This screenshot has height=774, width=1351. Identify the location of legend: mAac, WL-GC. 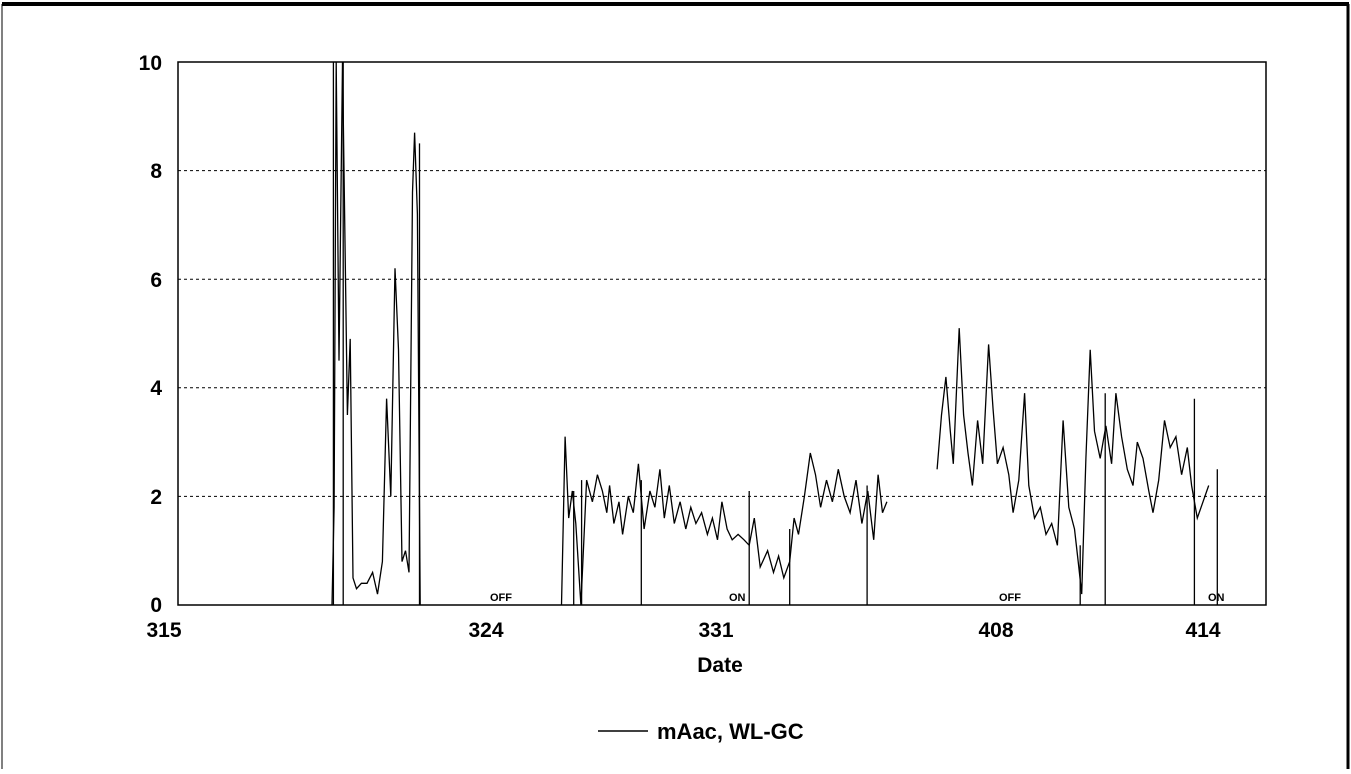
(701, 731).